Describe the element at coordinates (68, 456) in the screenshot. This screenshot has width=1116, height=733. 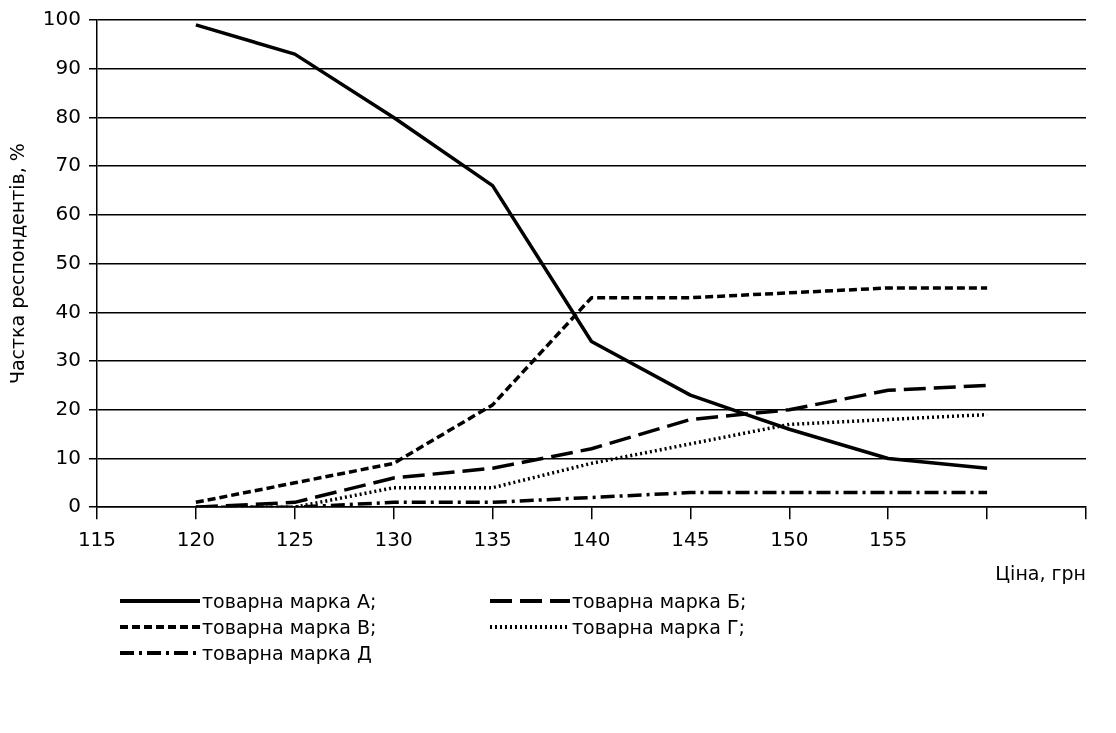
I see `y-tick-label: 10` at that location.